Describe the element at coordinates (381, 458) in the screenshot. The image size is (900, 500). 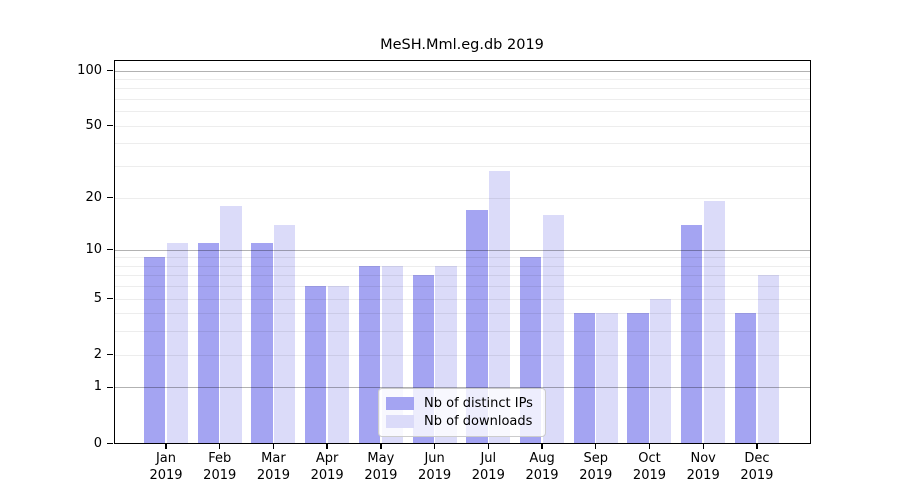
I see `x-tick-month: May` at that location.